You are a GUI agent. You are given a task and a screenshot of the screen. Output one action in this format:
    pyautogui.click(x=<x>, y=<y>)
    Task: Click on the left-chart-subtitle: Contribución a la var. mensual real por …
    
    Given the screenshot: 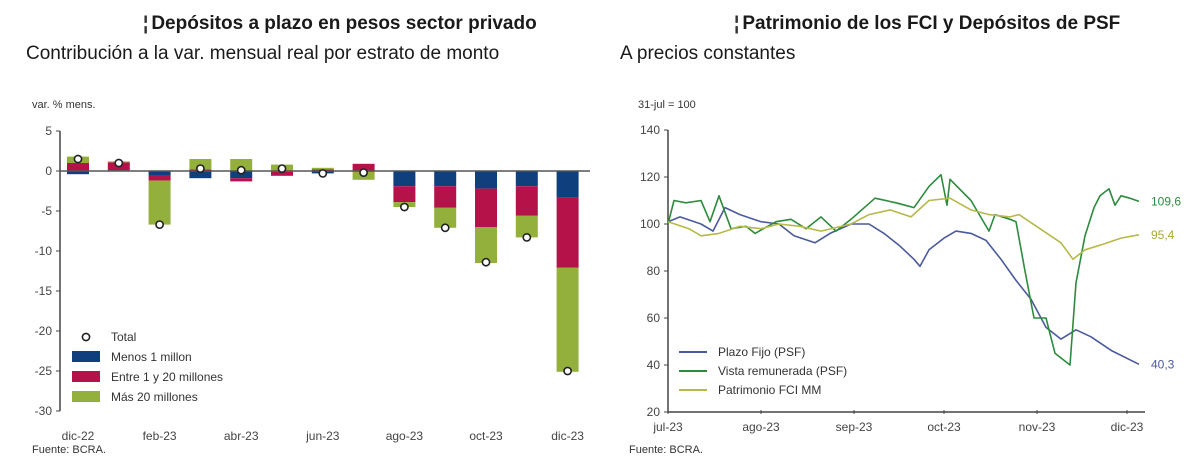 What is the action you would take?
    pyautogui.click(x=263, y=53)
    